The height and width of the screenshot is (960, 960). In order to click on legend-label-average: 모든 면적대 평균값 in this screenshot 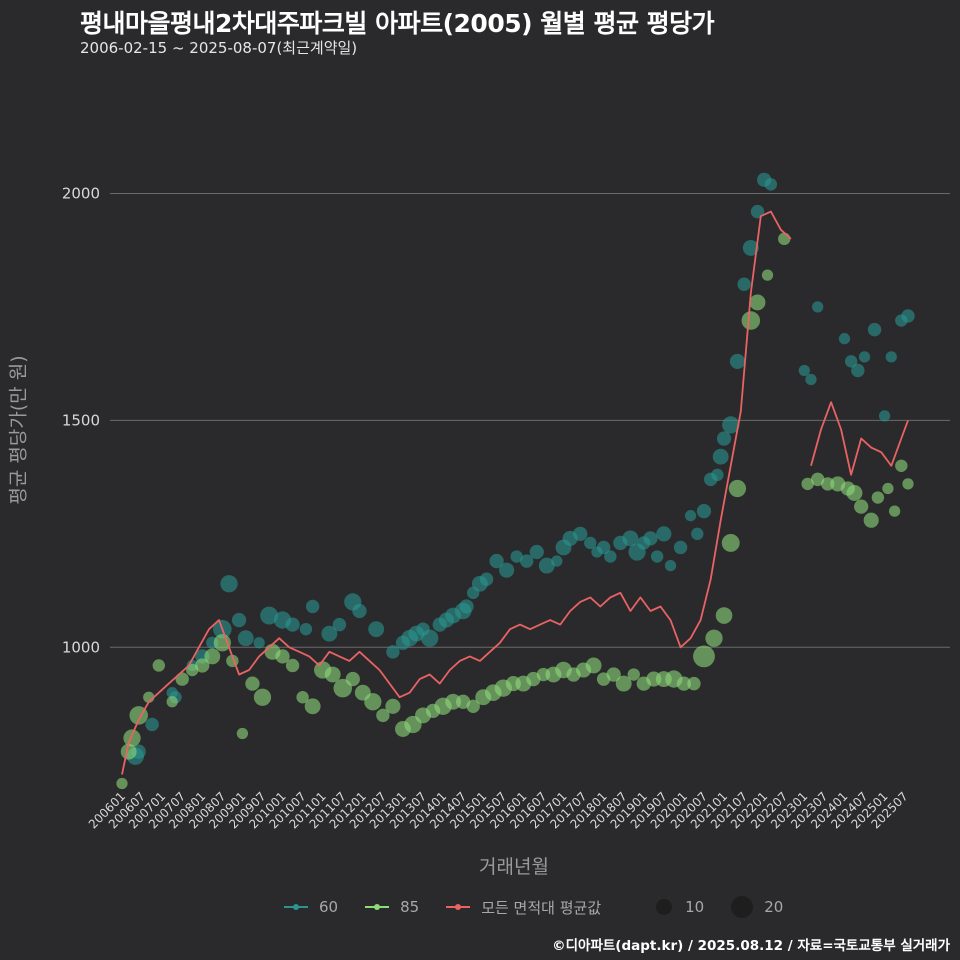, I will do `click(541, 907)`.